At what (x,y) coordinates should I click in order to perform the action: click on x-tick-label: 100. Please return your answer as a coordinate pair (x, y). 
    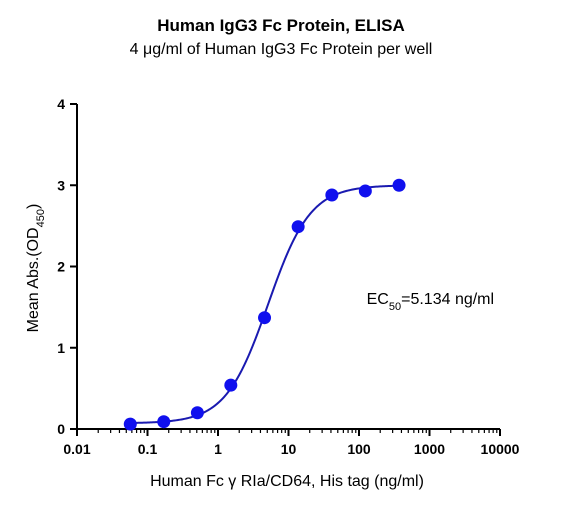
    Looking at the image, I should click on (359, 449).